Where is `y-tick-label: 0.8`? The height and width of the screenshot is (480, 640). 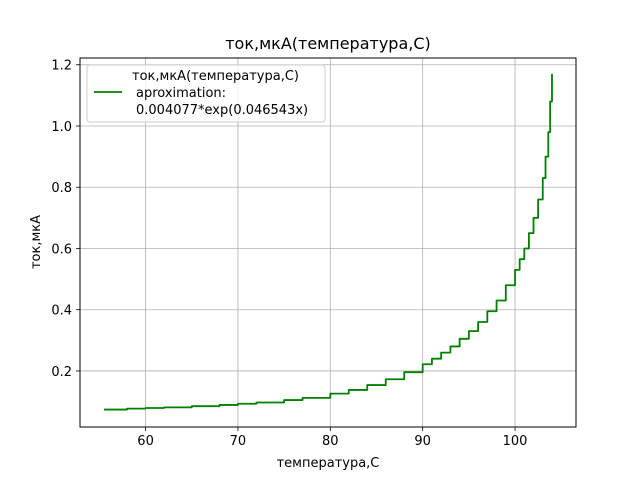 y-tick-label: 0.8 is located at coordinates (61, 188).